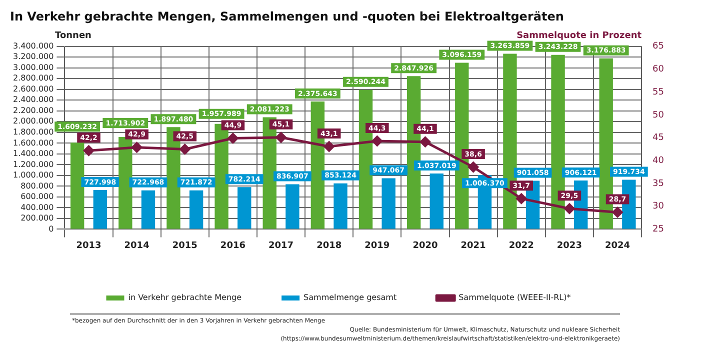 This screenshot has height=354, width=707. I want to click on y-tick-label: 2.600.000, so click(33, 89).